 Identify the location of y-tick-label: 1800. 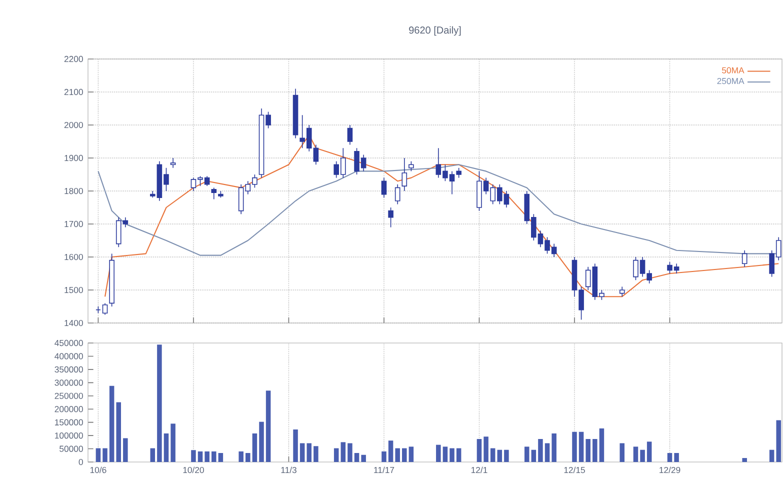
(73, 191).